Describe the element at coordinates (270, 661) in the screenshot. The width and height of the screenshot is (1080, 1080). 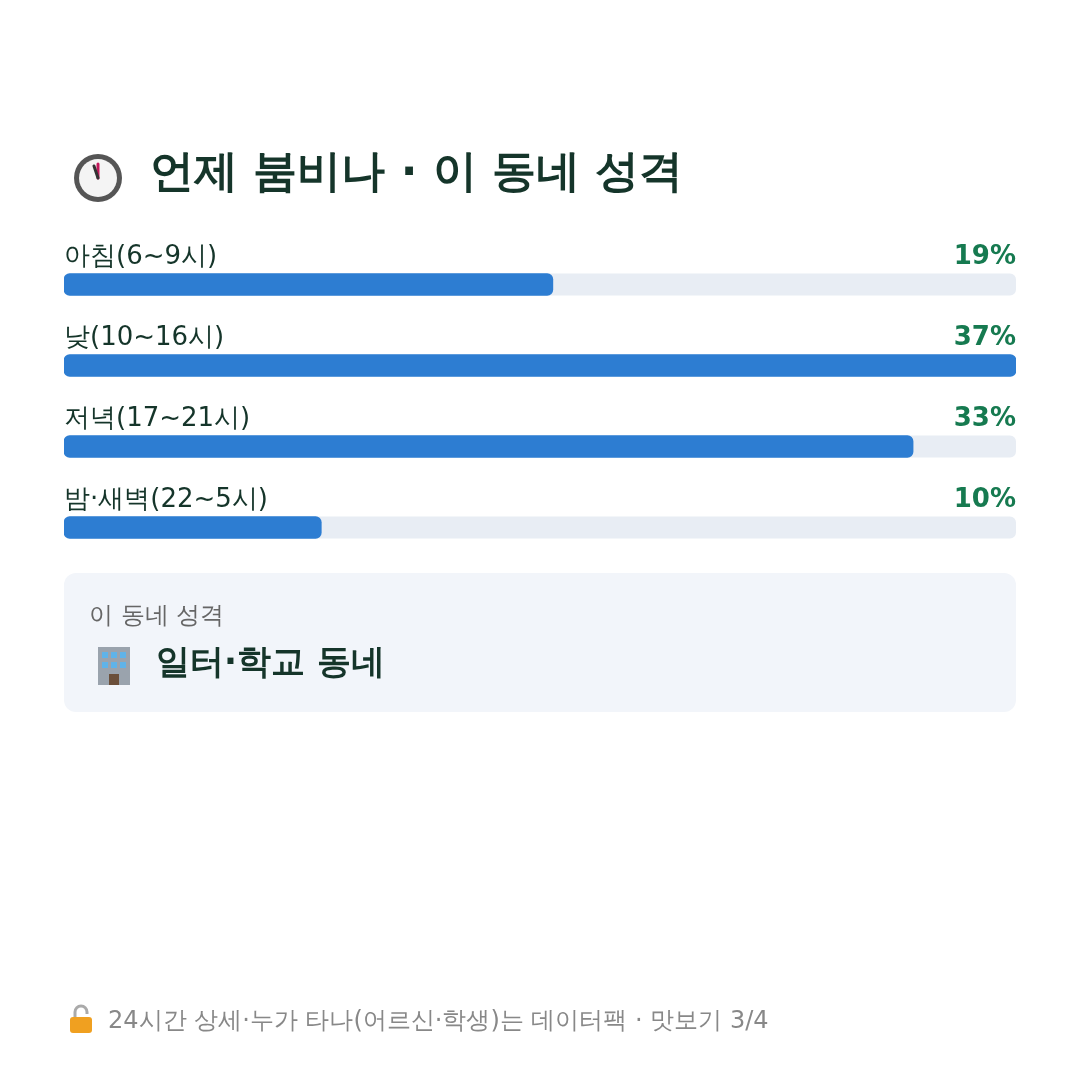
I see `text: 일터·학교 동네` at that location.